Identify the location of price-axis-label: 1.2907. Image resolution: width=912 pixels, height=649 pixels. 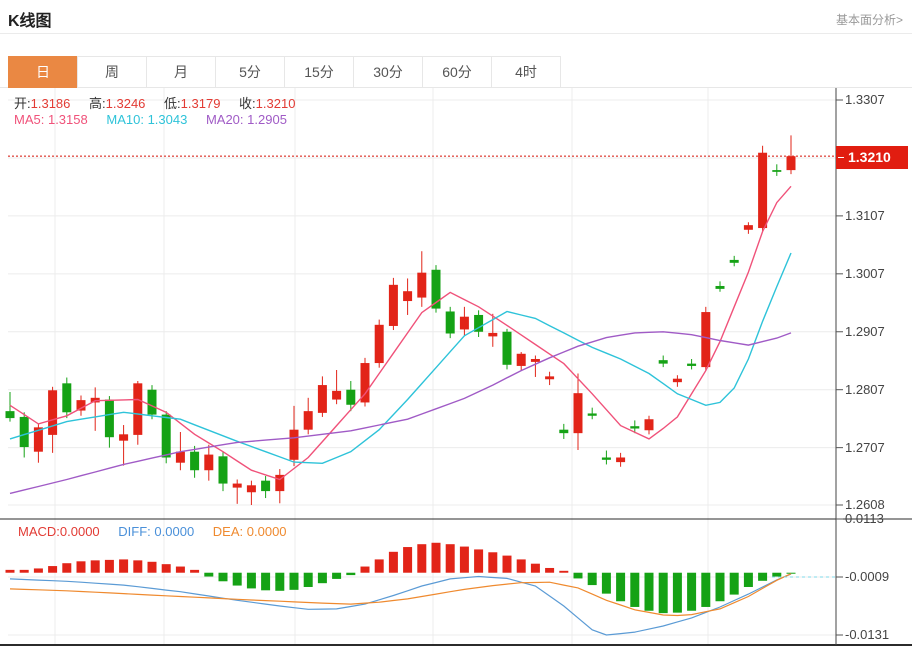
(865, 331).